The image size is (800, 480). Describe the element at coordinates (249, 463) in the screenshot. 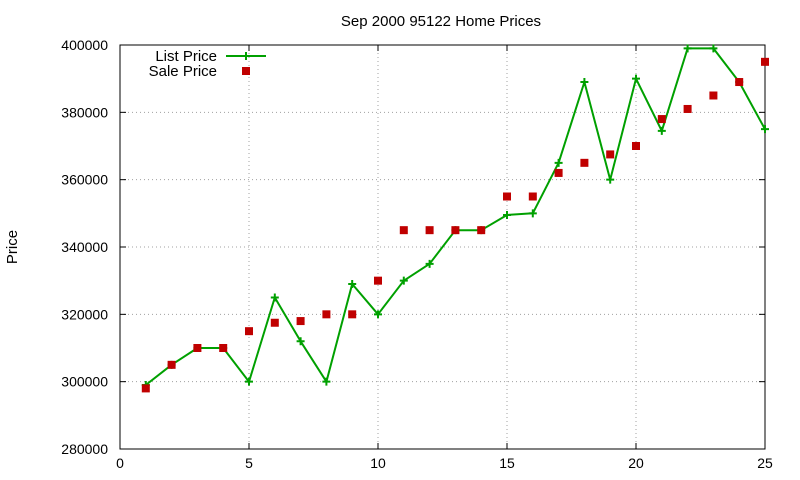

I see `x-tick-label: 5` at that location.